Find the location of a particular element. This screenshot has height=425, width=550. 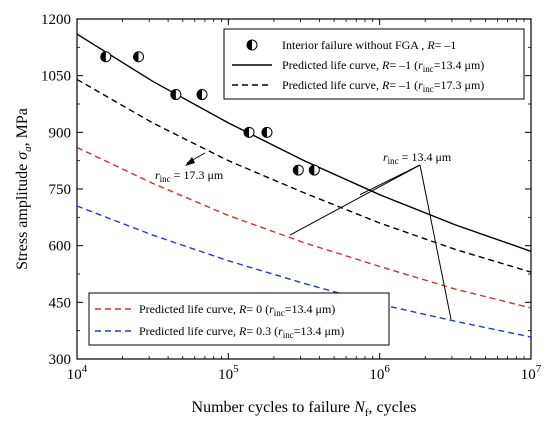

annotation-arrowhead is located at coordinates (190, 161).